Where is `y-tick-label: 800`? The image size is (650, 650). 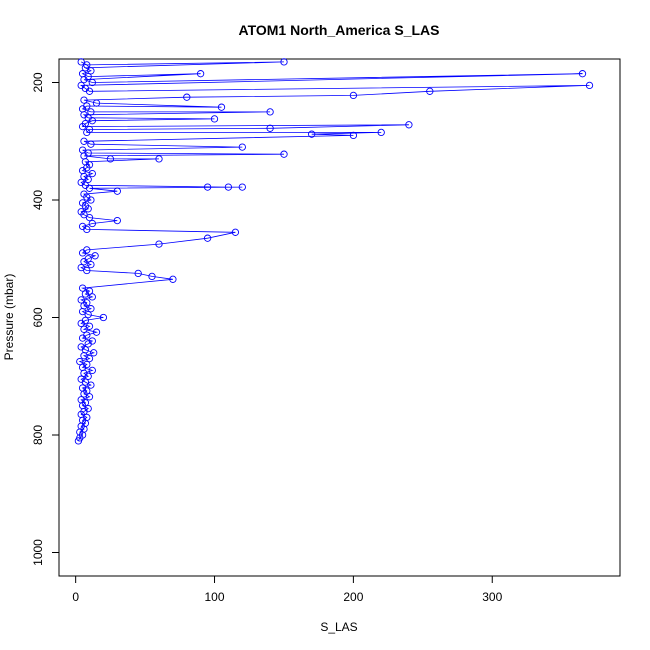 y-tick-label: 800 is located at coordinates (38, 435).